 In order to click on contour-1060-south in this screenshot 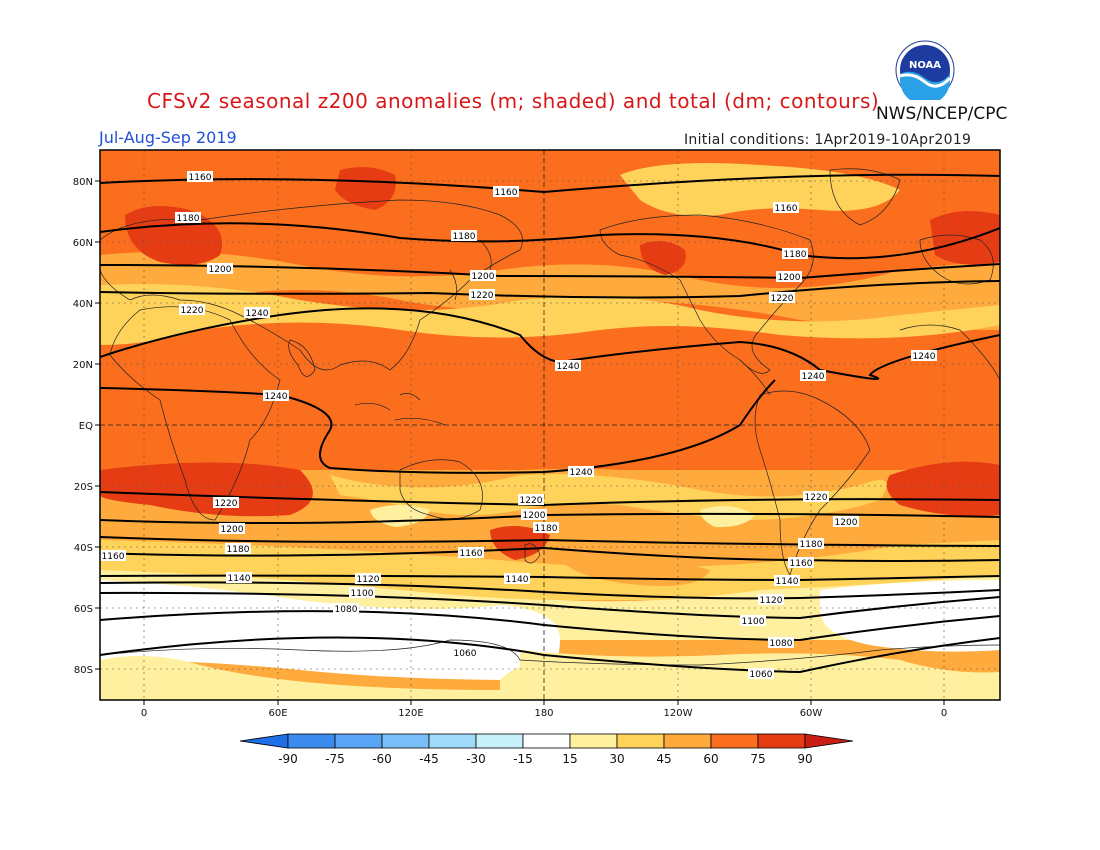, I will do `click(550, 655)`.